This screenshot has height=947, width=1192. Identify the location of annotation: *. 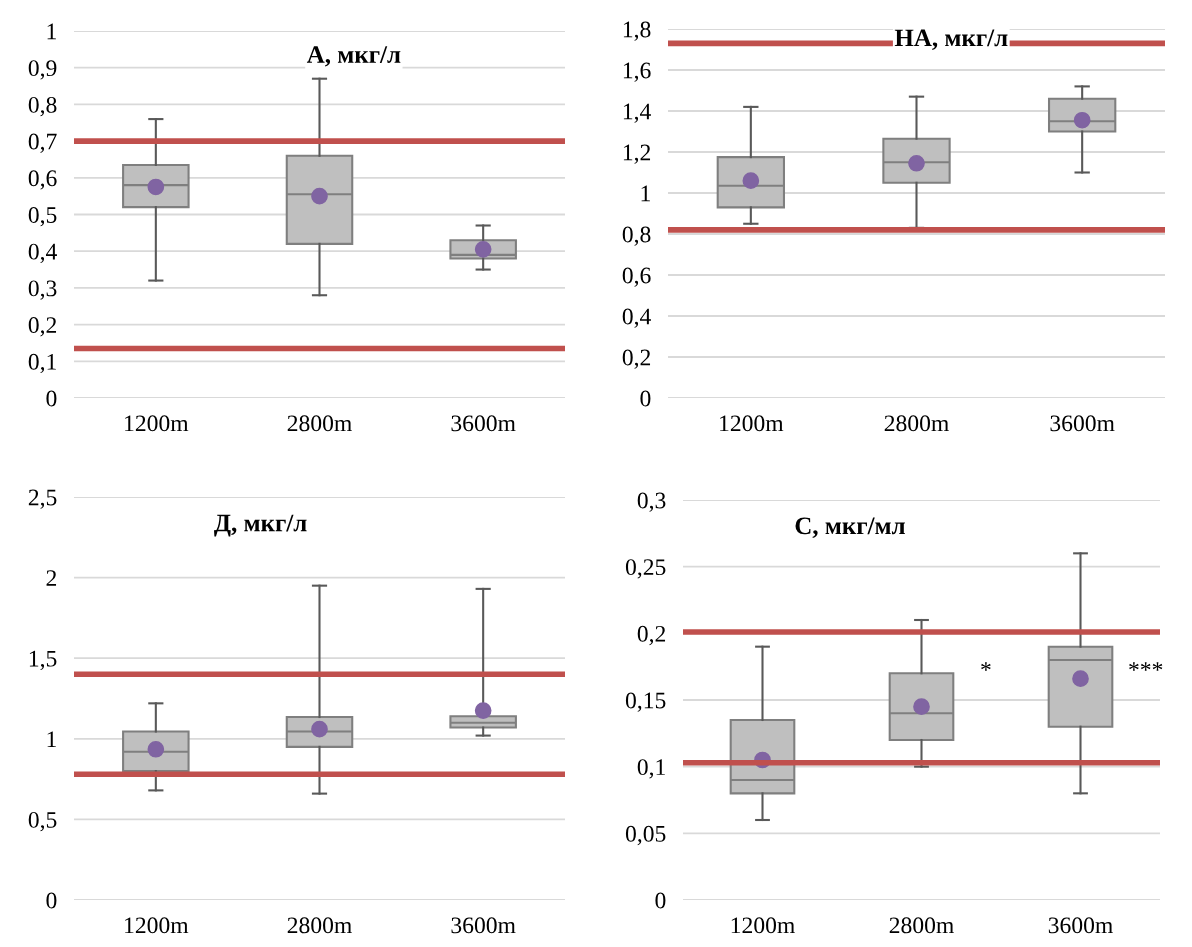
(986, 666).